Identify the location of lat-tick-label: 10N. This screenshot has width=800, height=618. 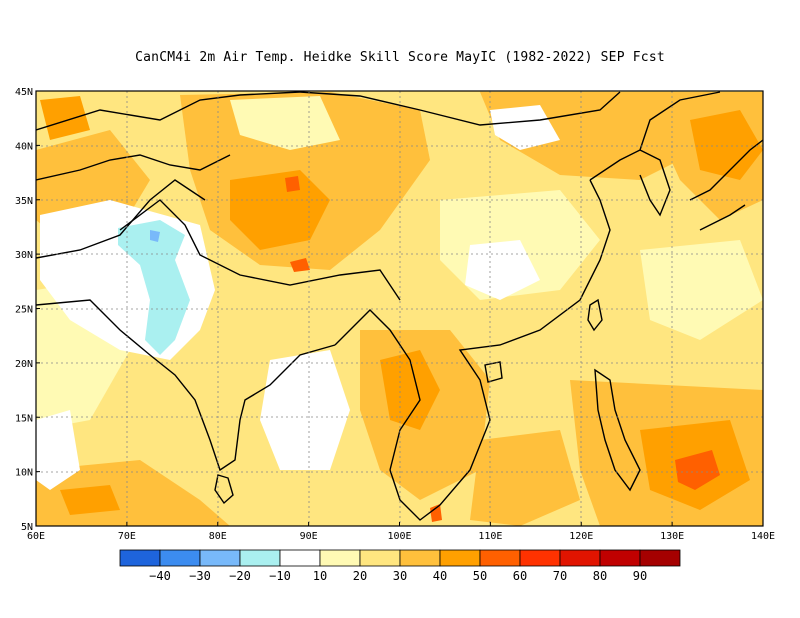
(24, 473).